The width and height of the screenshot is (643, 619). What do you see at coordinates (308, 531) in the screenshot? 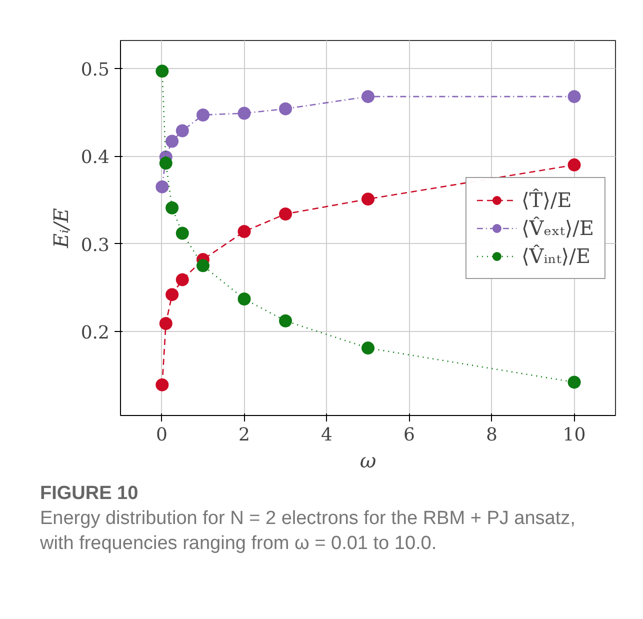
I see `text: Energy distribution for N = 2 electrons for the RBM + PJ ansatz, with frequencies ranging from ω = 0.01 to 10.0.` at bounding box center [308, 531].